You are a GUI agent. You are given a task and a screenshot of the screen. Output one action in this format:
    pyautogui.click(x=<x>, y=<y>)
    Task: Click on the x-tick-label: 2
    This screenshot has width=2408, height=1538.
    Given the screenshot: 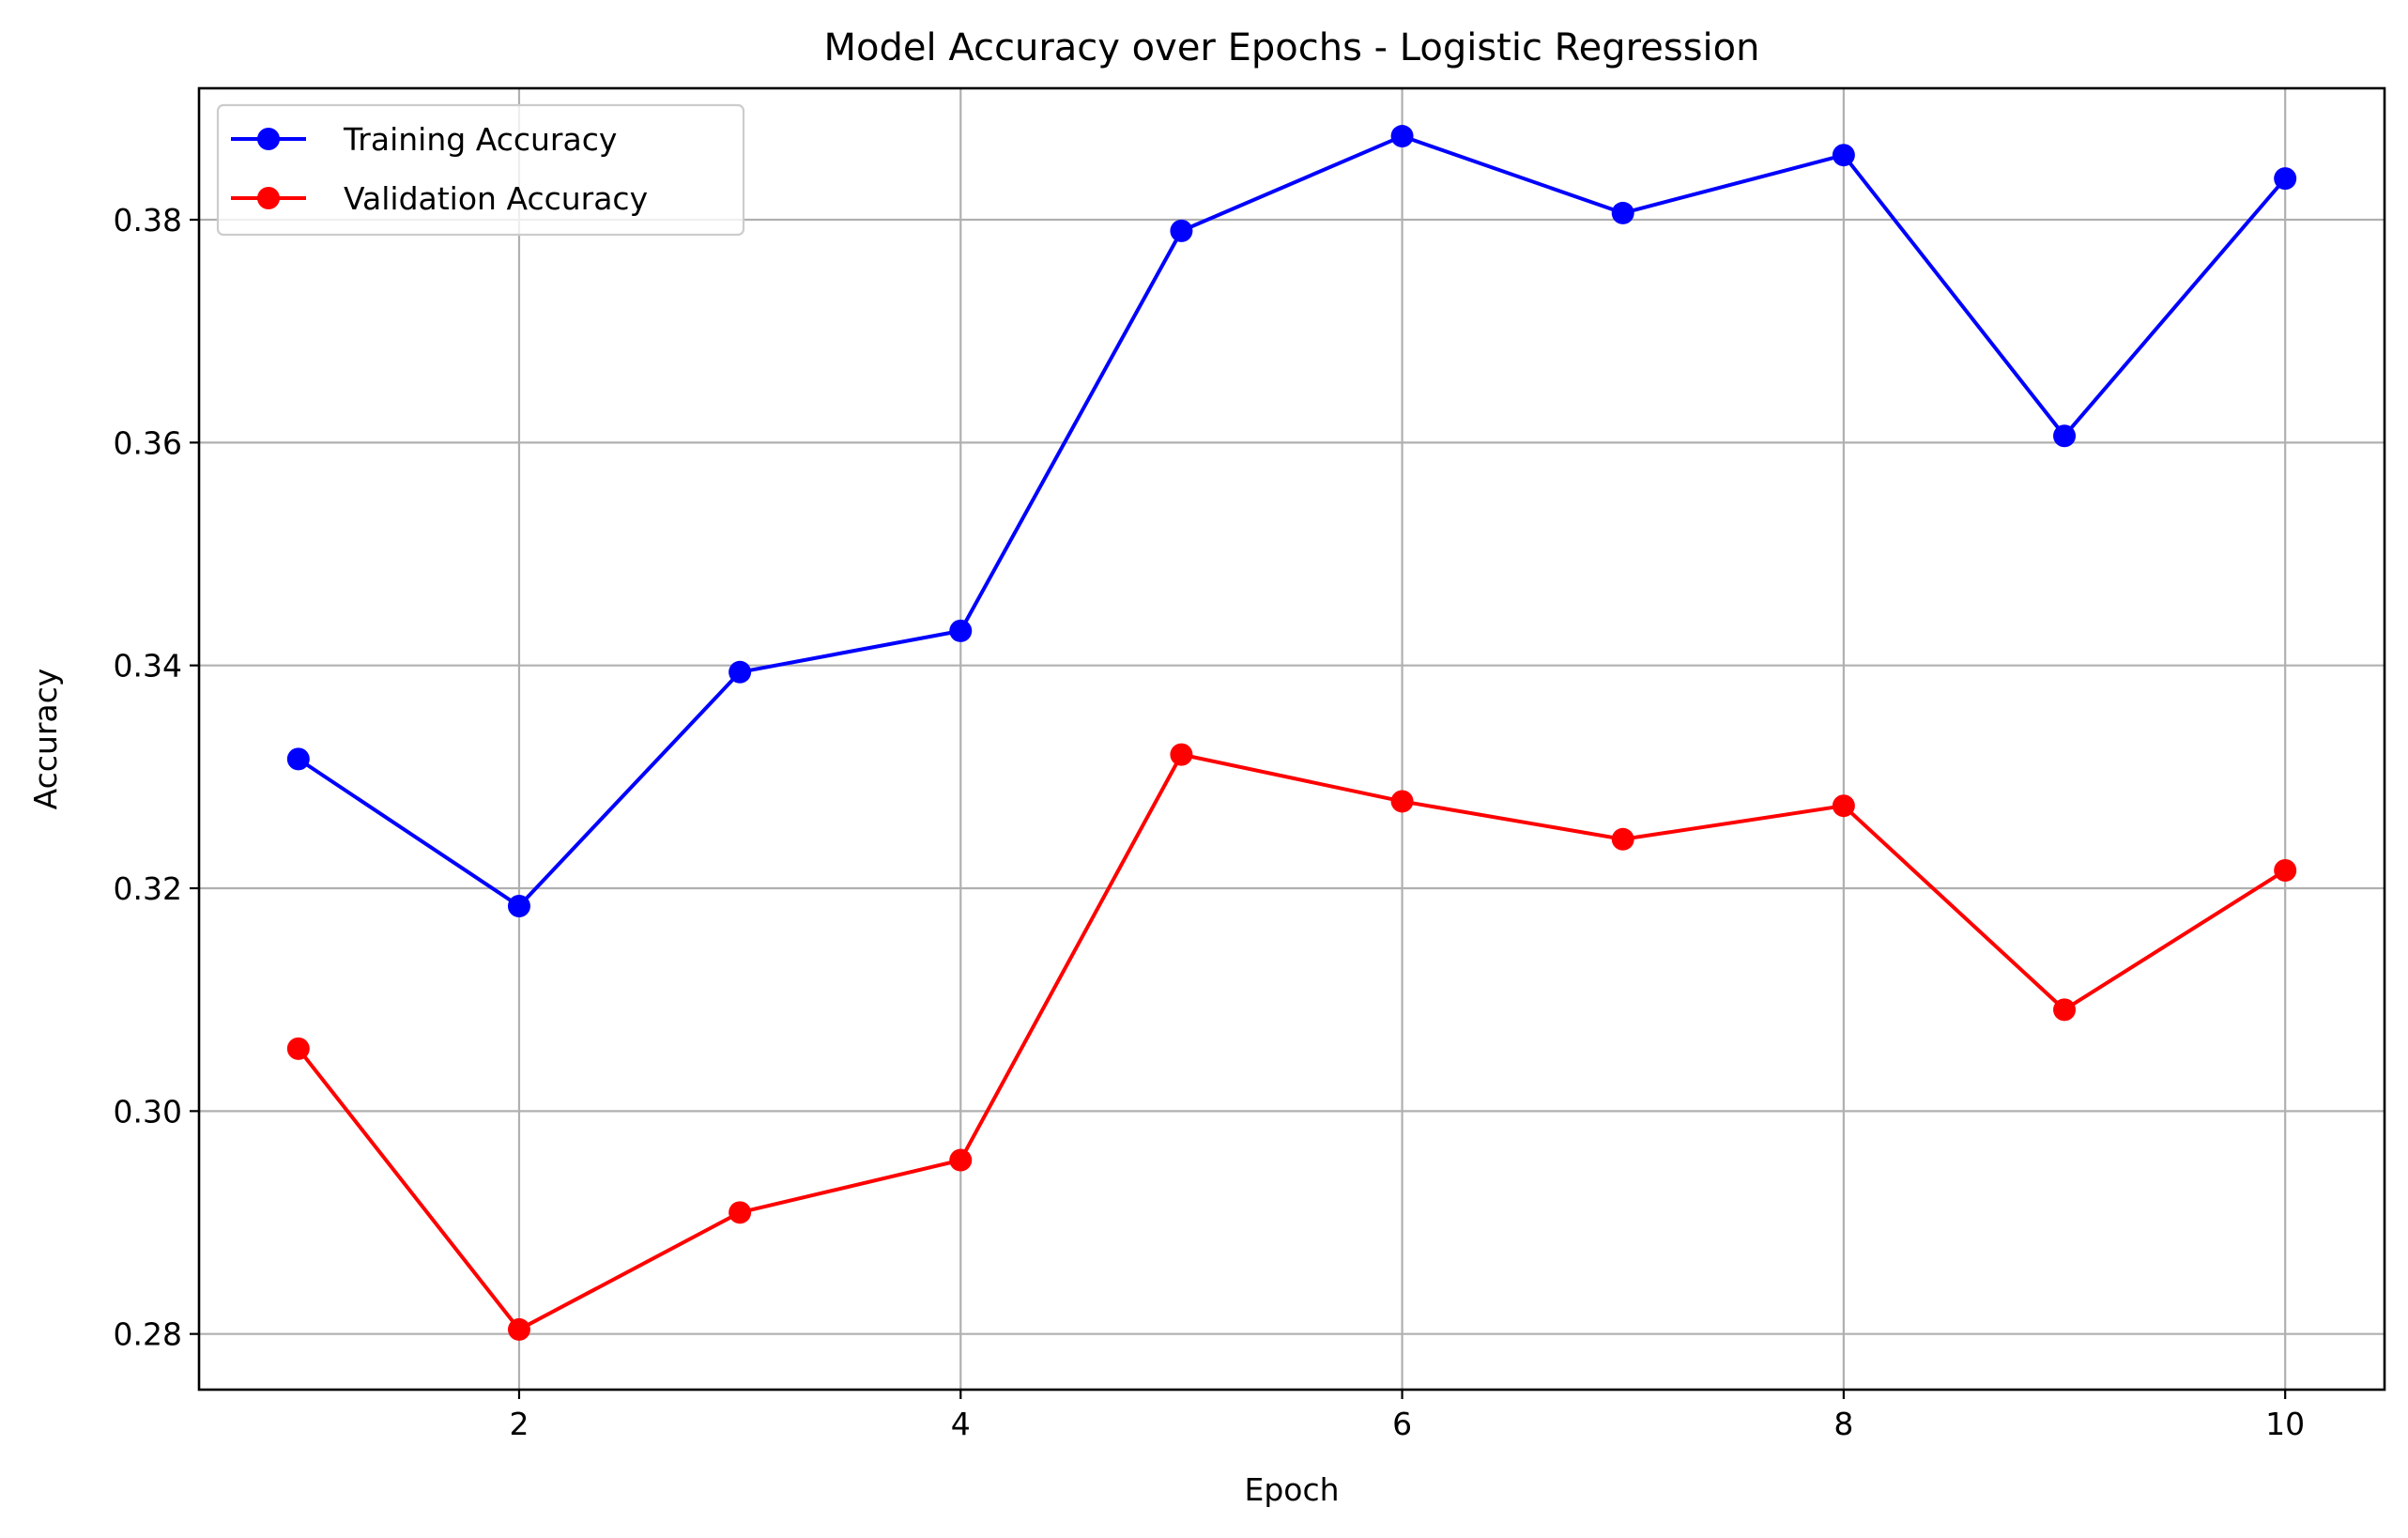 What is the action you would take?
    pyautogui.click(x=519, y=1424)
    